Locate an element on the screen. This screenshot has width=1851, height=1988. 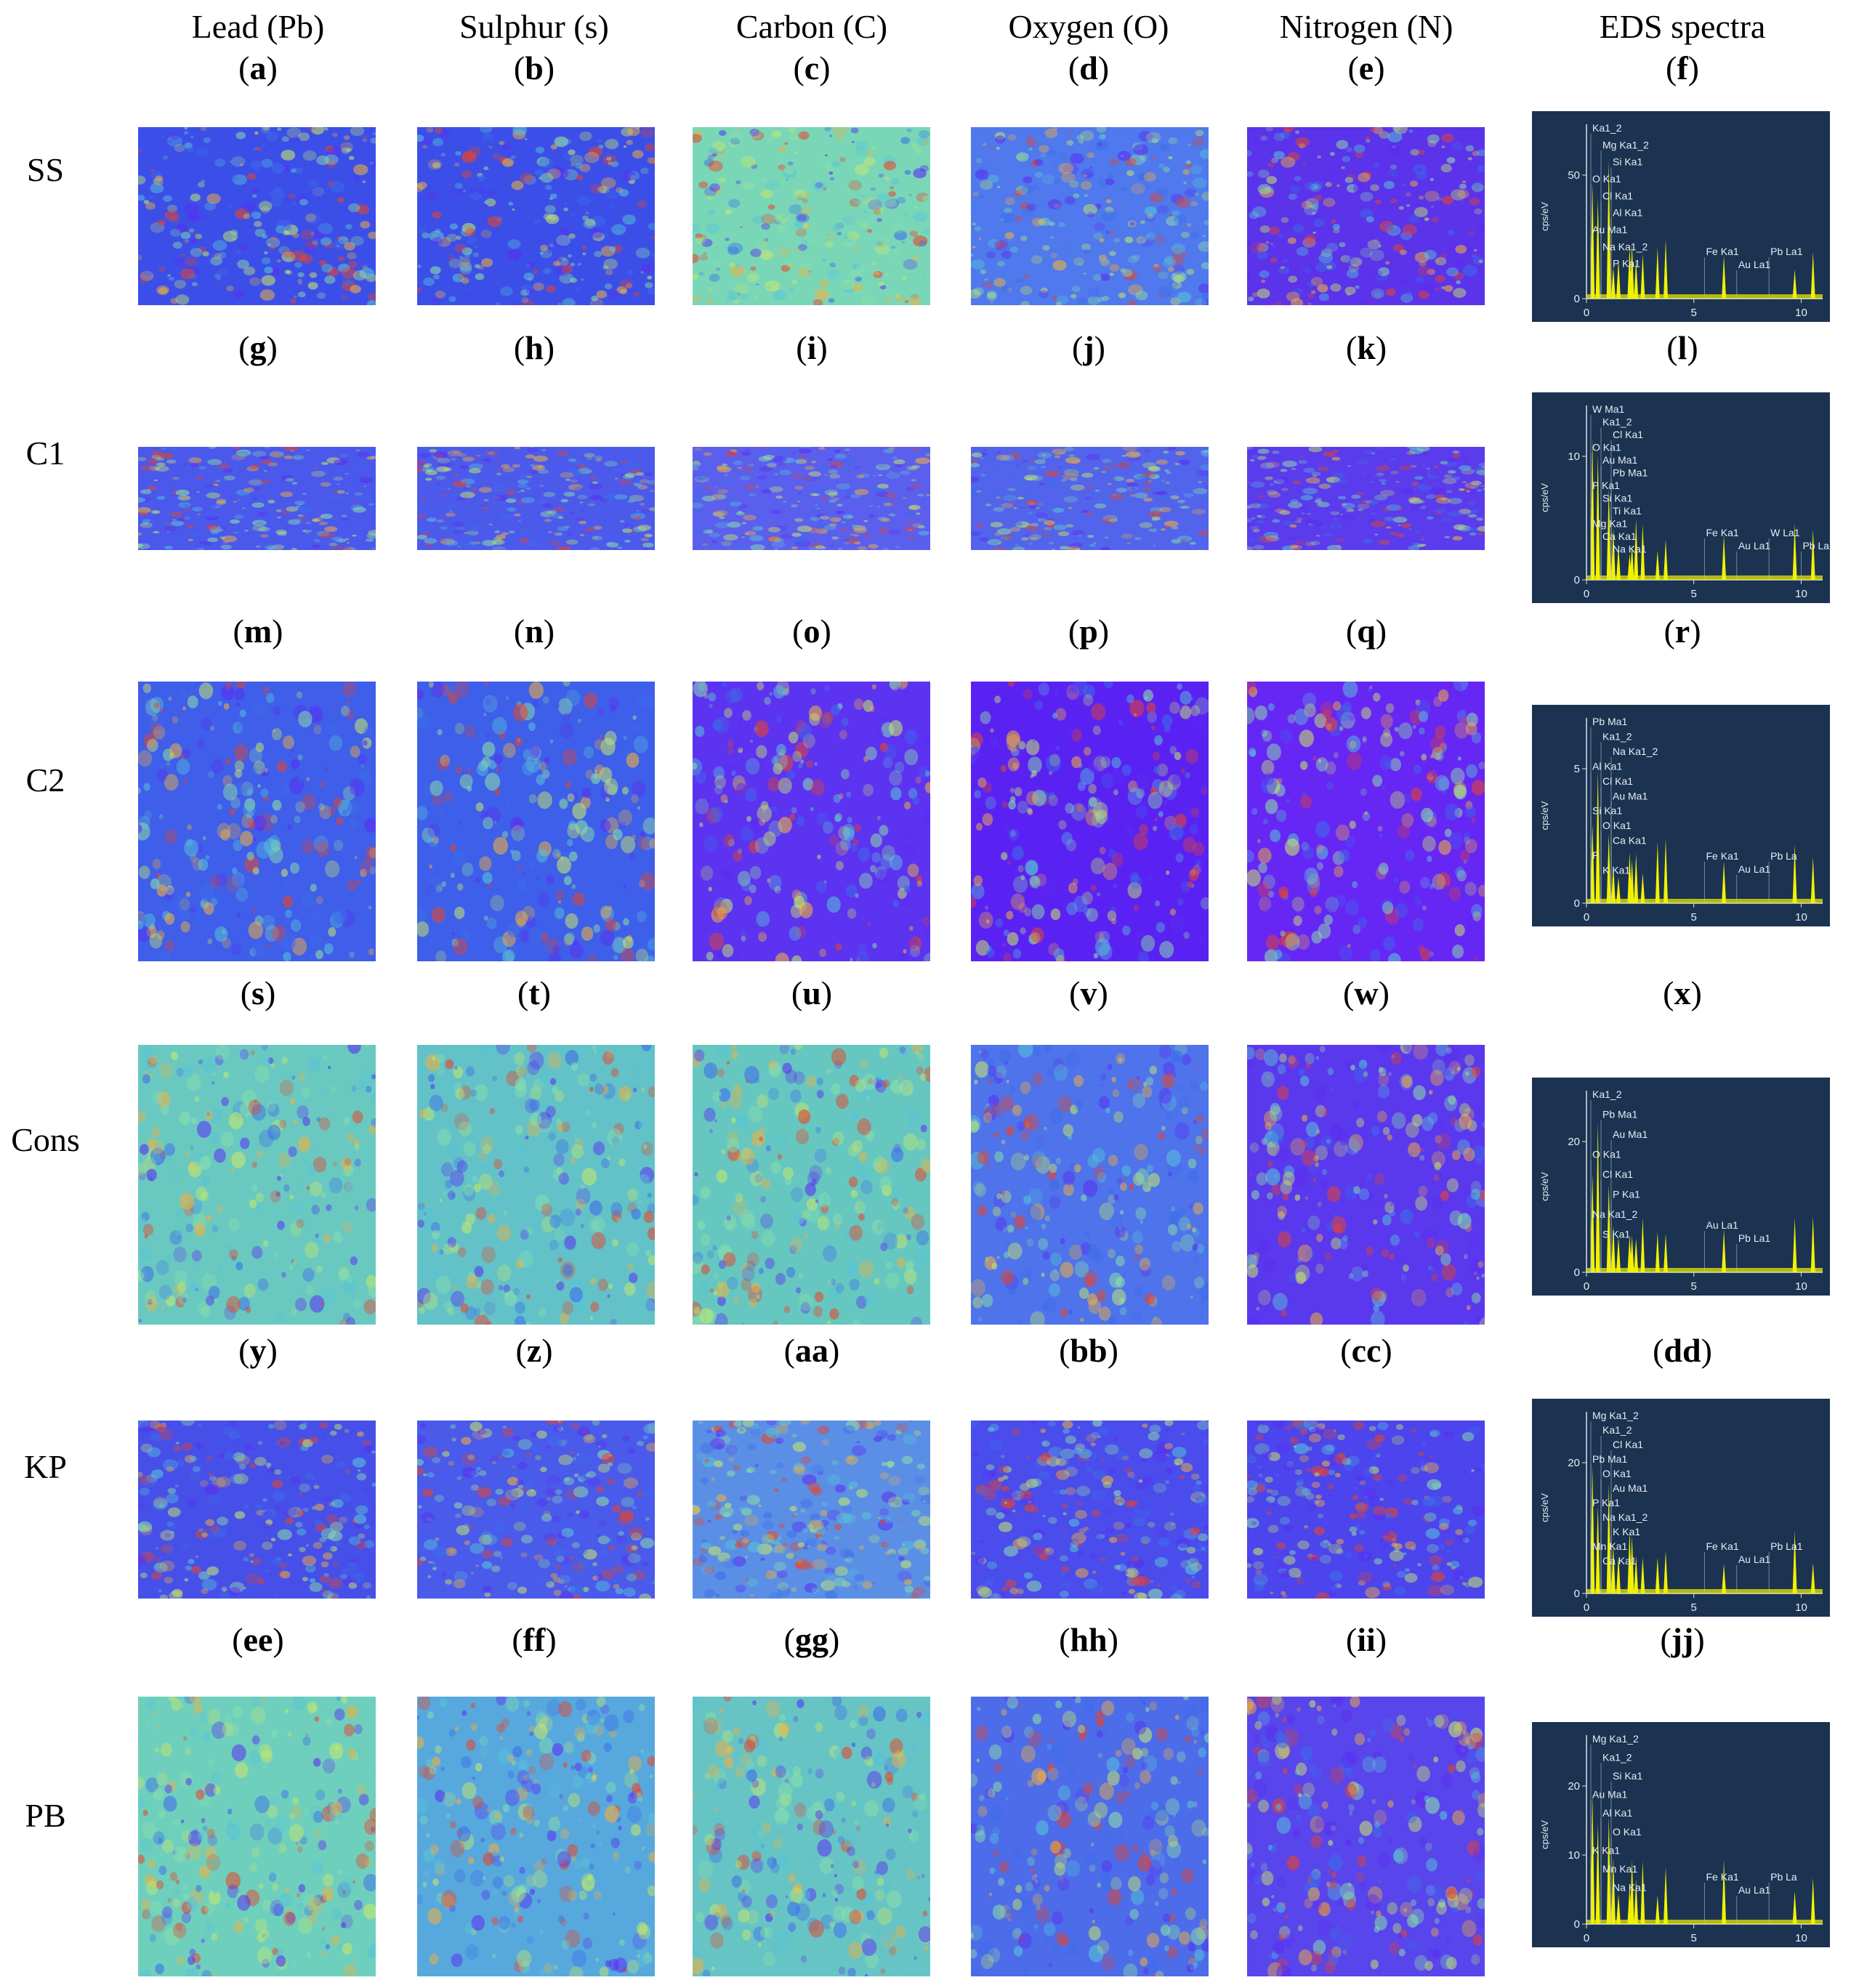
panel-label: (ee) is located at coordinates (258, 1639).